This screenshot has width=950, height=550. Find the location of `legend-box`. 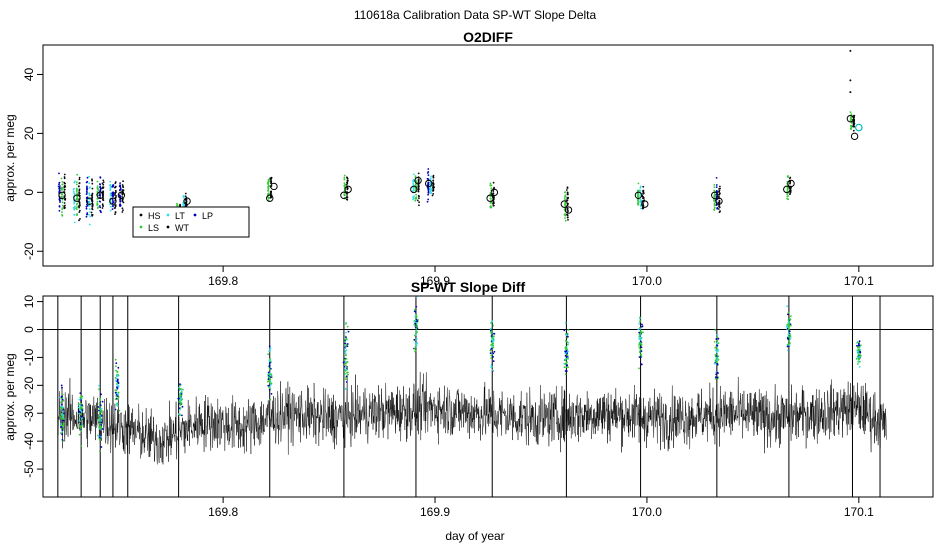

legend-box is located at coordinates (191, 222).